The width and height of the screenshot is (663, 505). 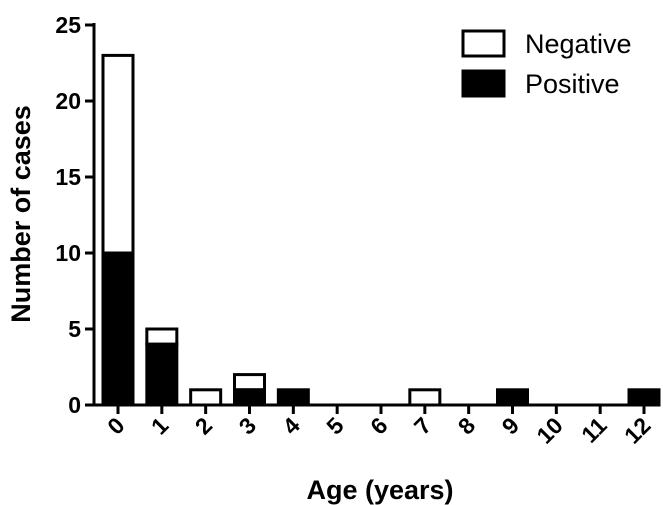 What do you see at coordinates (21, 214) in the screenshot?
I see `y-axis-title: Number of cases` at bounding box center [21, 214].